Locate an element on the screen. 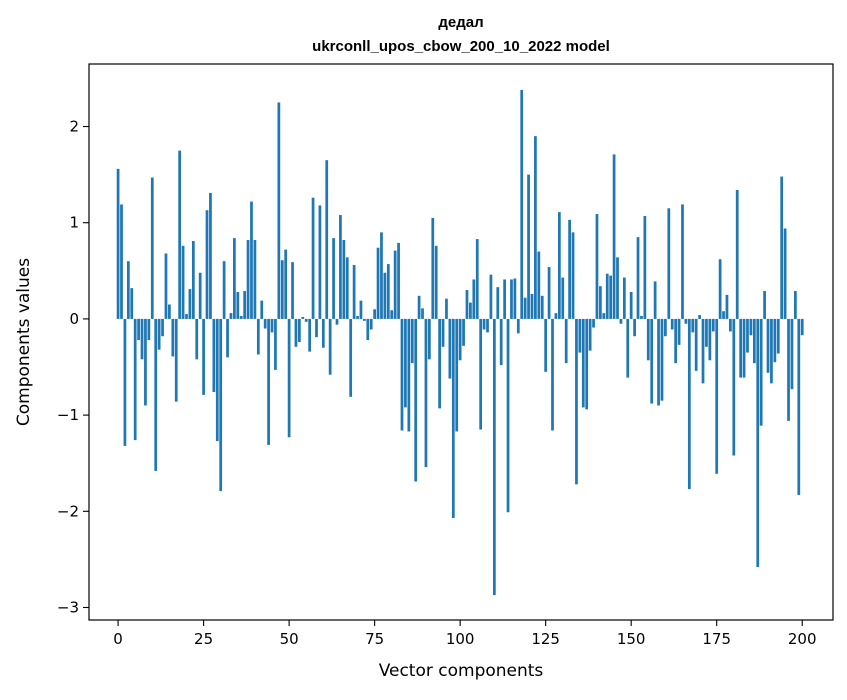 The height and width of the screenshot is (700, 847). x-tick-label-150: 150 is located at coordinates (631, 639).